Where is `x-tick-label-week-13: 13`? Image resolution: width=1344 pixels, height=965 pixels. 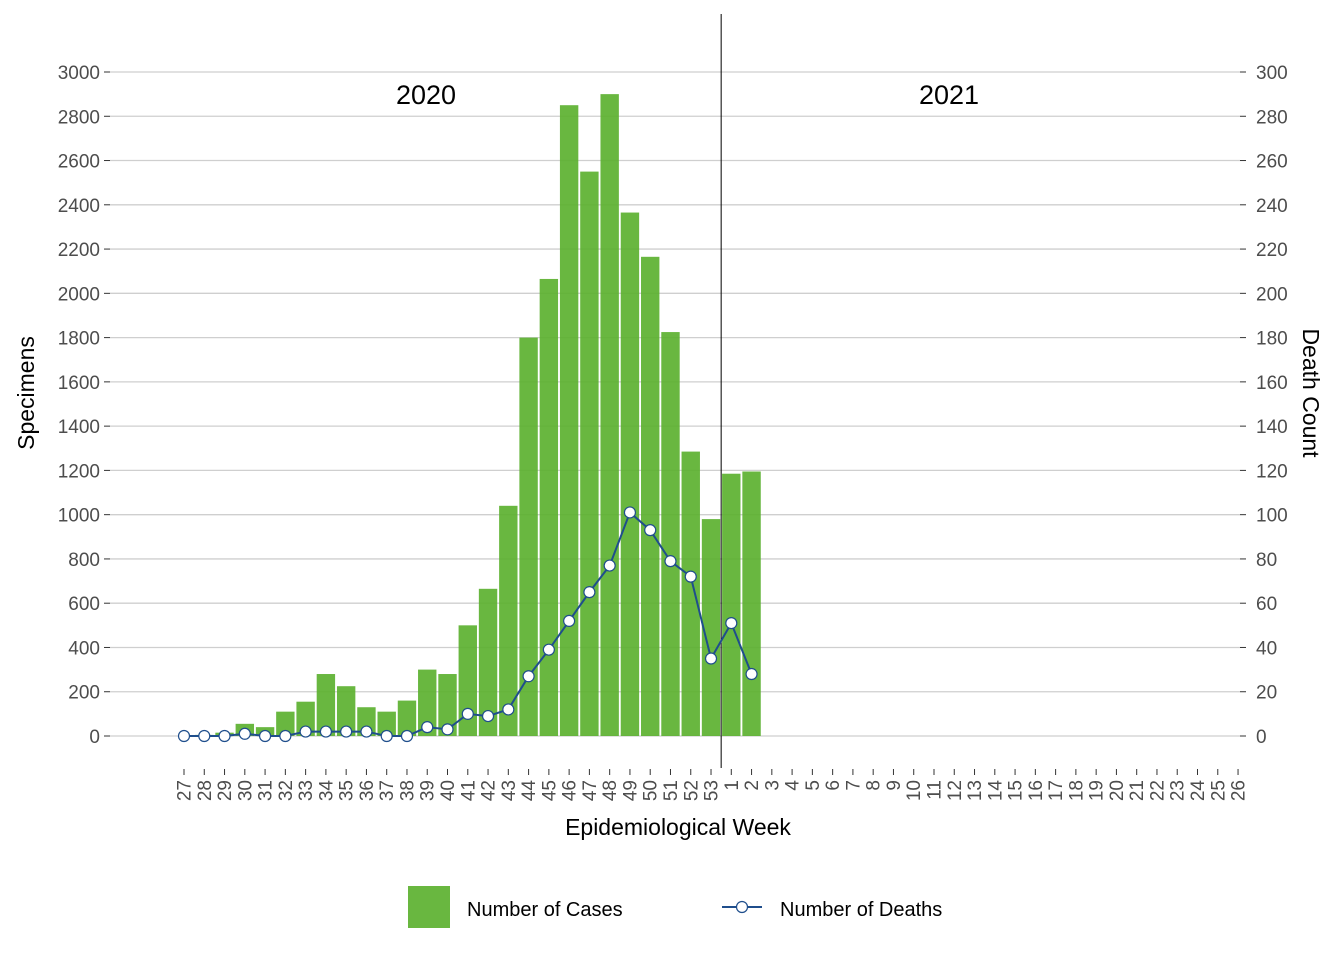 x-tick-label-week-13: 13 is located at coordinates (975, 790).